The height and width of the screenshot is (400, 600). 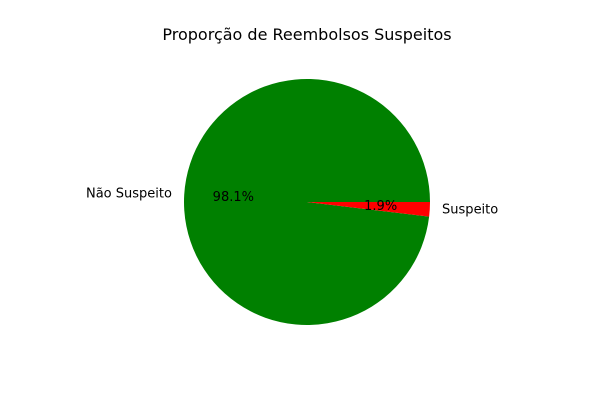 I want to click on pie-slice-suspeito, so click(x=368, y=209).